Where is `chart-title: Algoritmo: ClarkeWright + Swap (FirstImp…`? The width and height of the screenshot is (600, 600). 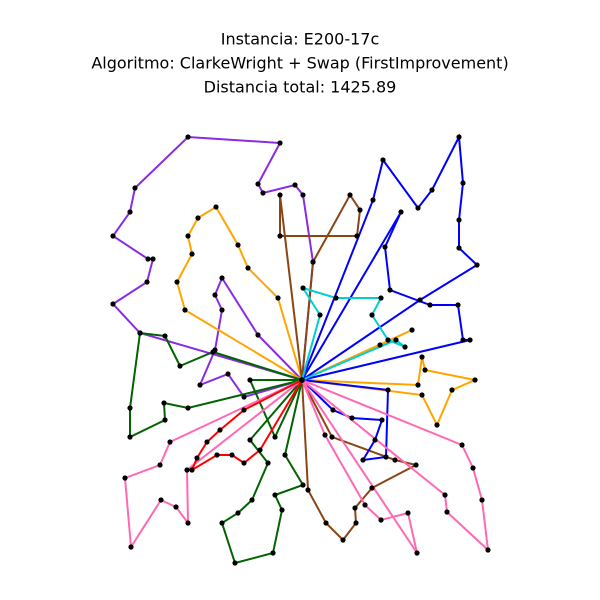 chart-title: Algoritmo: ClarkeWright + Swap (FirstImp… is located at coordinates (299, 63).